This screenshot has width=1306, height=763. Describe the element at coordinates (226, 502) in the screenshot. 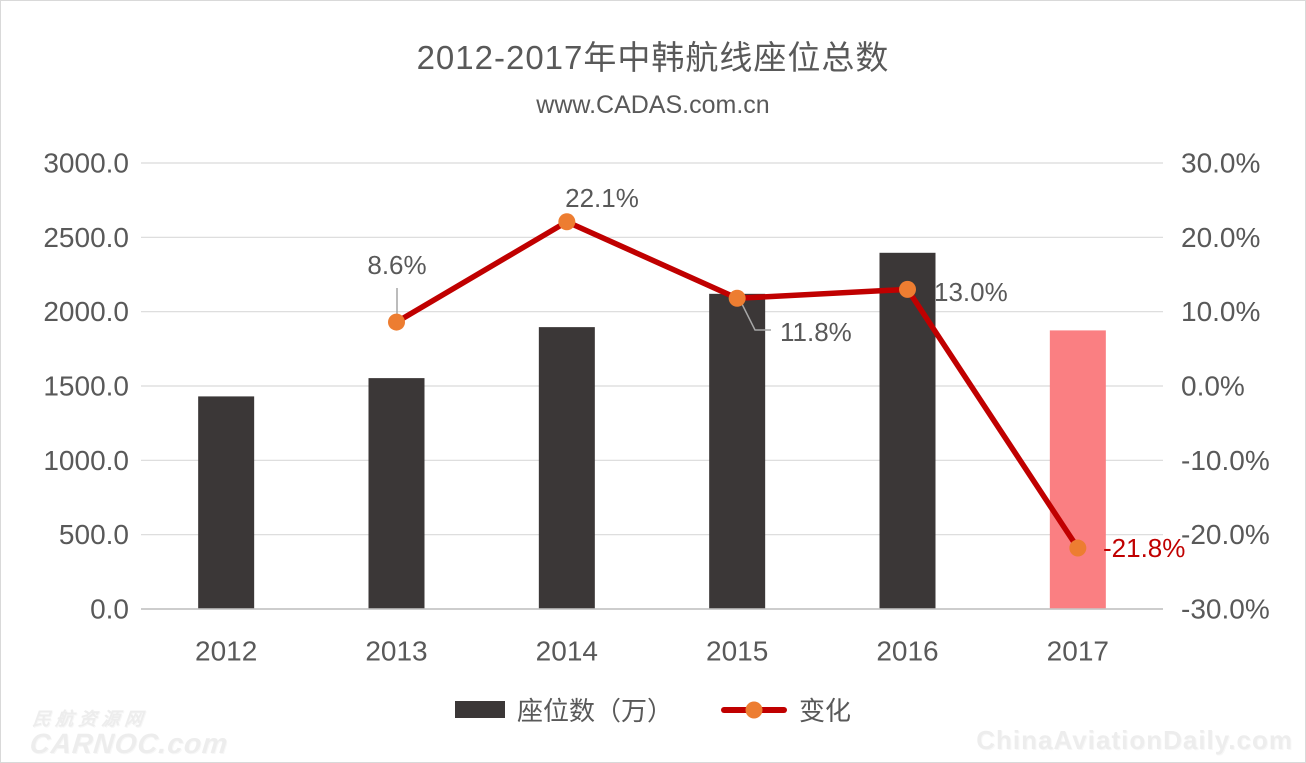

I see `bar-2012` at that location.